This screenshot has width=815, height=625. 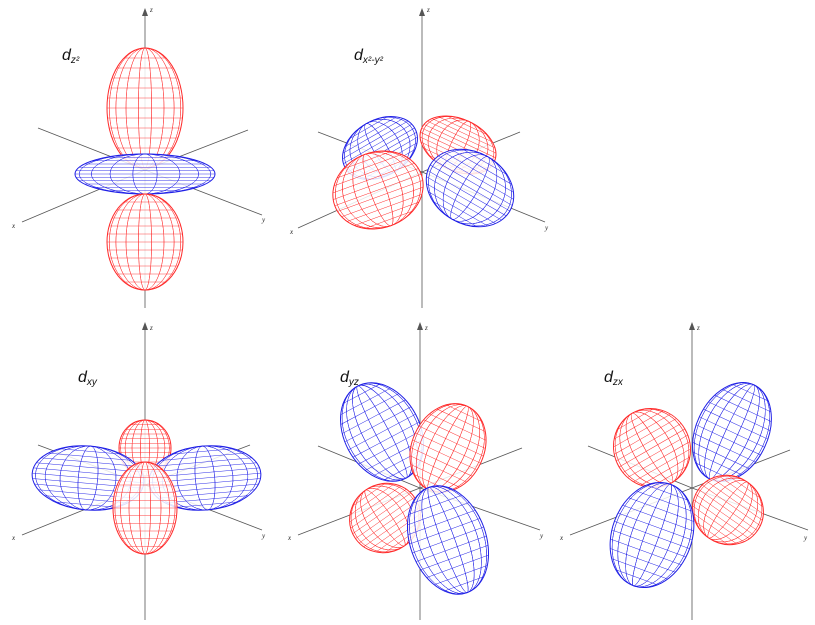 I want to click on upper-lobe-positive, so click(x=145, y=108).